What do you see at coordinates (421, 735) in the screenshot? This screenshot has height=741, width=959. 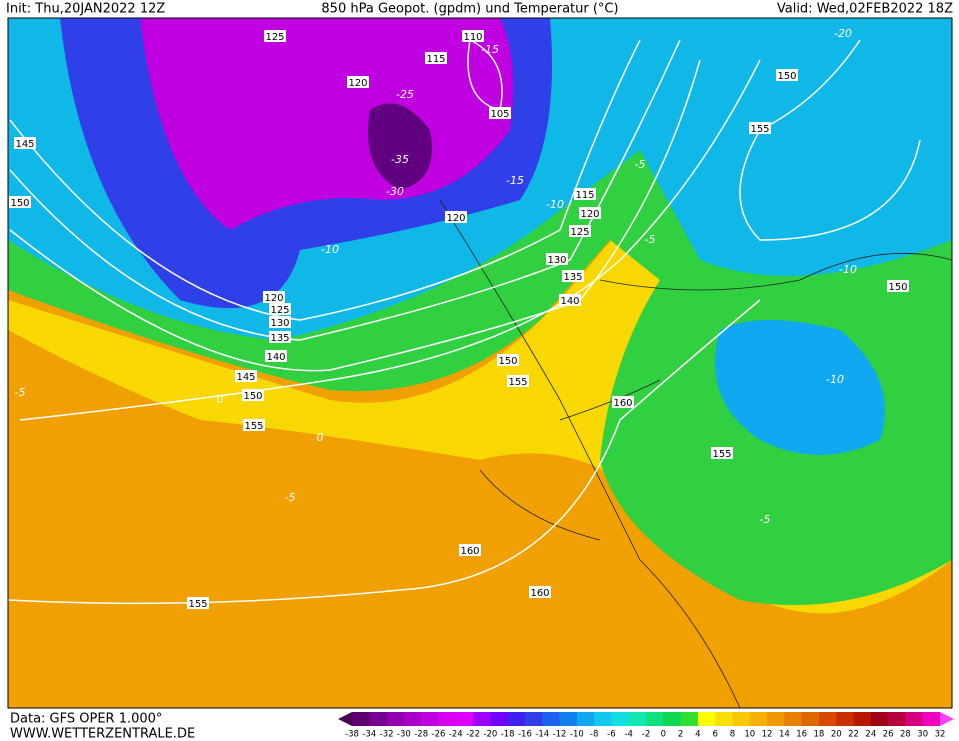 I see `colorbar-tick-label: -28` at bounding box center [421, 735].